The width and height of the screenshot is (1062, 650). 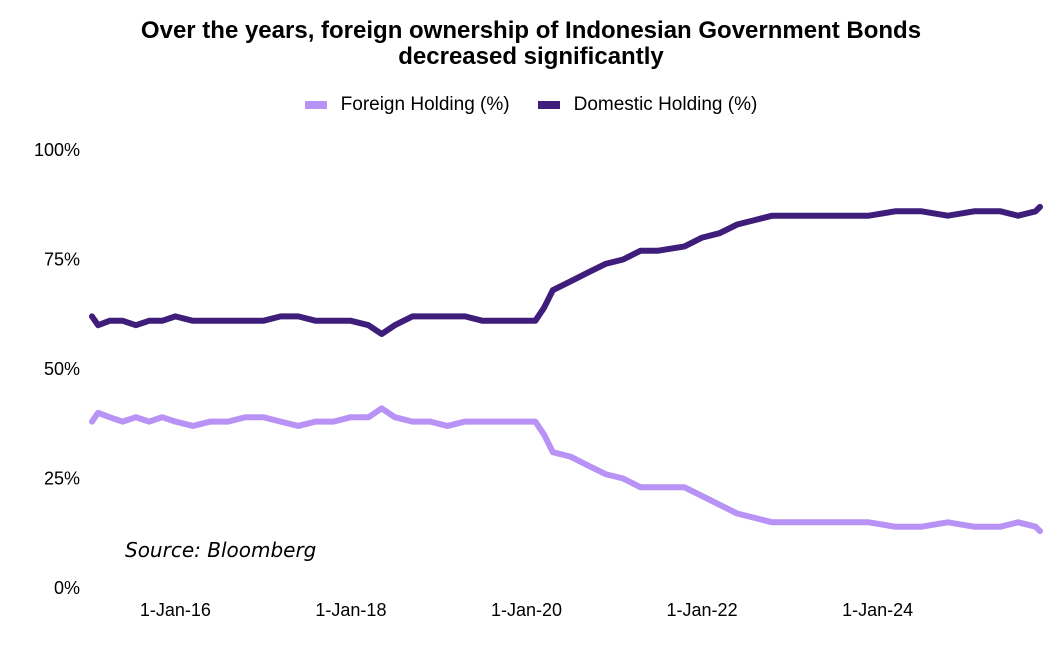 I want to click on legend-item-foreign: Foreign Holding (%), so click(x=407, y=105).